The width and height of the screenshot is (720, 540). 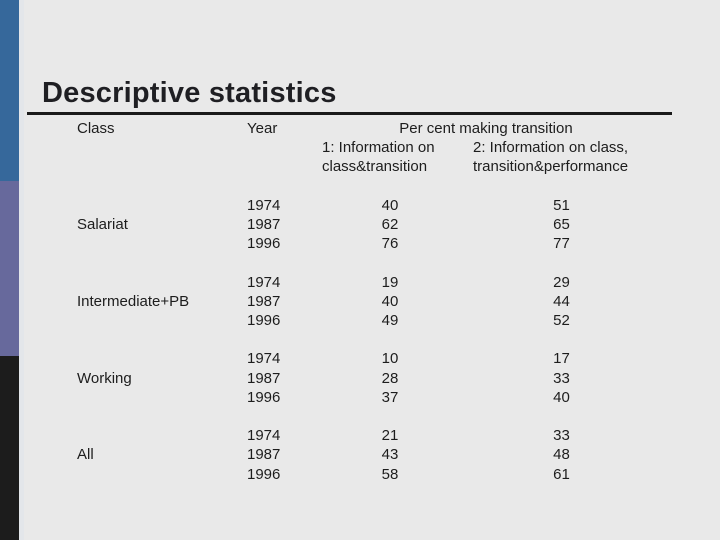 I want to click on transition1-value: 76, so click(x=390, y=244).